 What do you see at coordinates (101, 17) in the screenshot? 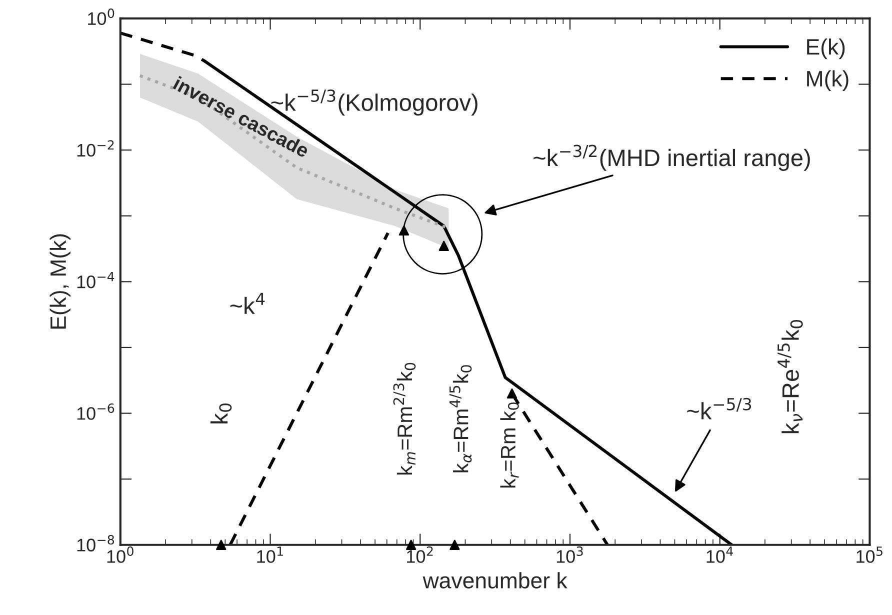
I see `y-tick-label: 10$^{0}$` at bounding box center [101, 17].